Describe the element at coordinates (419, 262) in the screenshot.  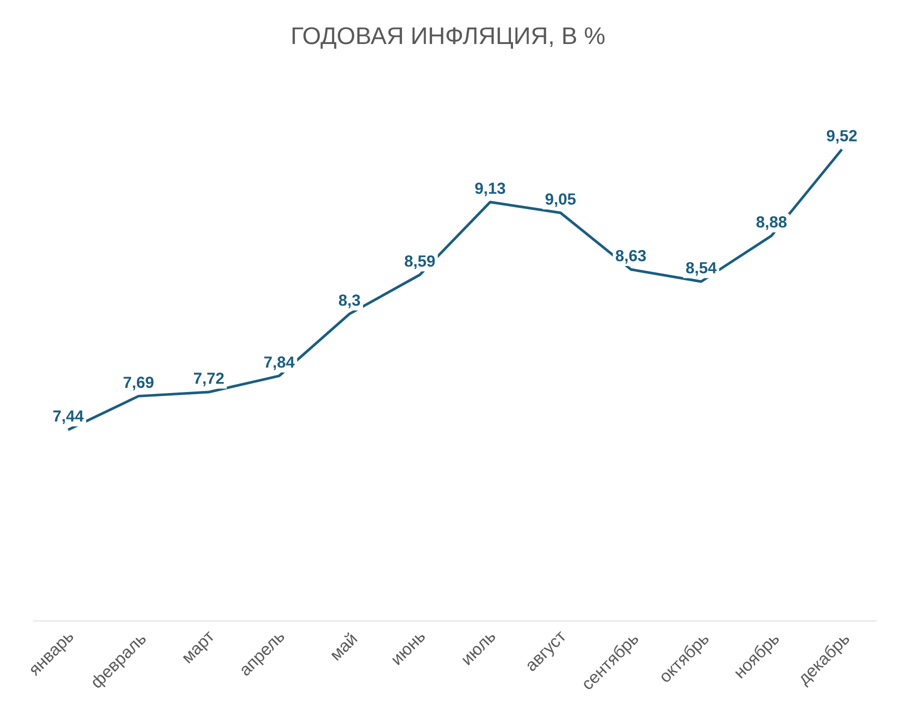
I see `data-label: 8,59` at that location.